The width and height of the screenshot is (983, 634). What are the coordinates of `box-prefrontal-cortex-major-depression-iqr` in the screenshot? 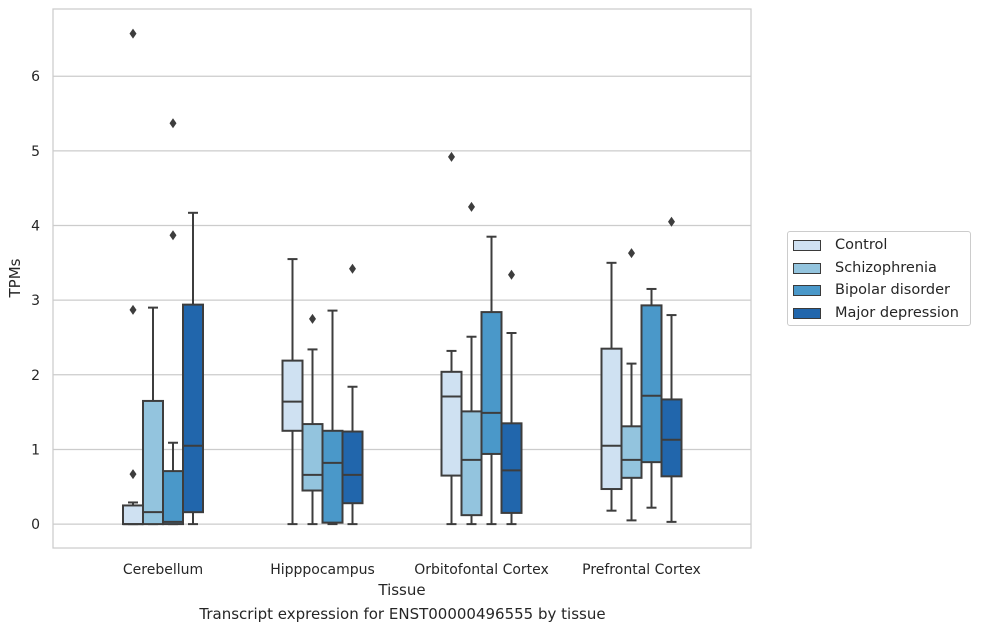 It's located at (671, 438).